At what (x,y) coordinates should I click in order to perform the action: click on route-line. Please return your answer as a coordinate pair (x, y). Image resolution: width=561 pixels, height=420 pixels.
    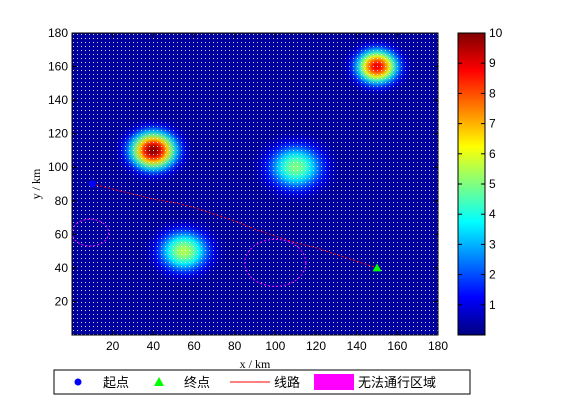
    Looking at the image, I should click on (235, 226).